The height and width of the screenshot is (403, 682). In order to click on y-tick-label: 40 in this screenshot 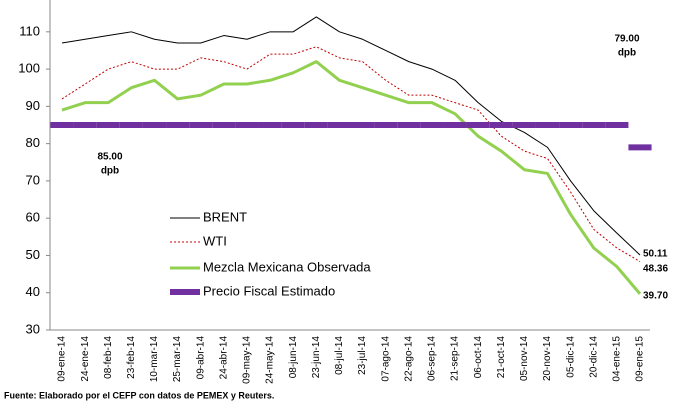, I will do `click(33, 291)`.